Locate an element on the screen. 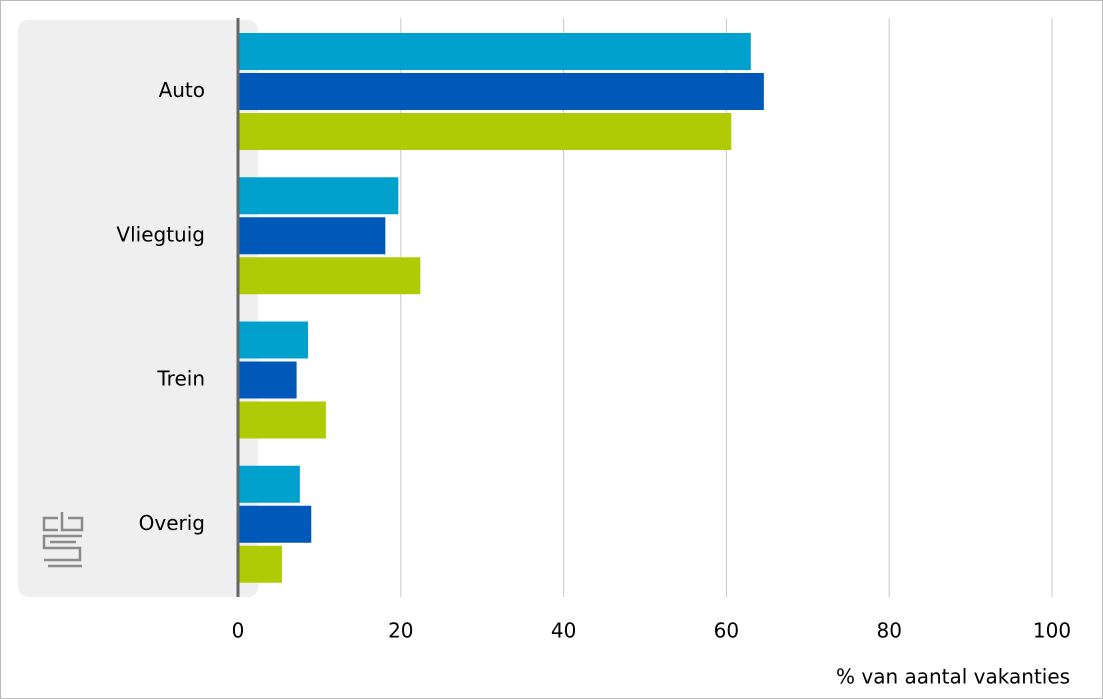  x-tick-label: 60 is located at coordinates (726, 631).